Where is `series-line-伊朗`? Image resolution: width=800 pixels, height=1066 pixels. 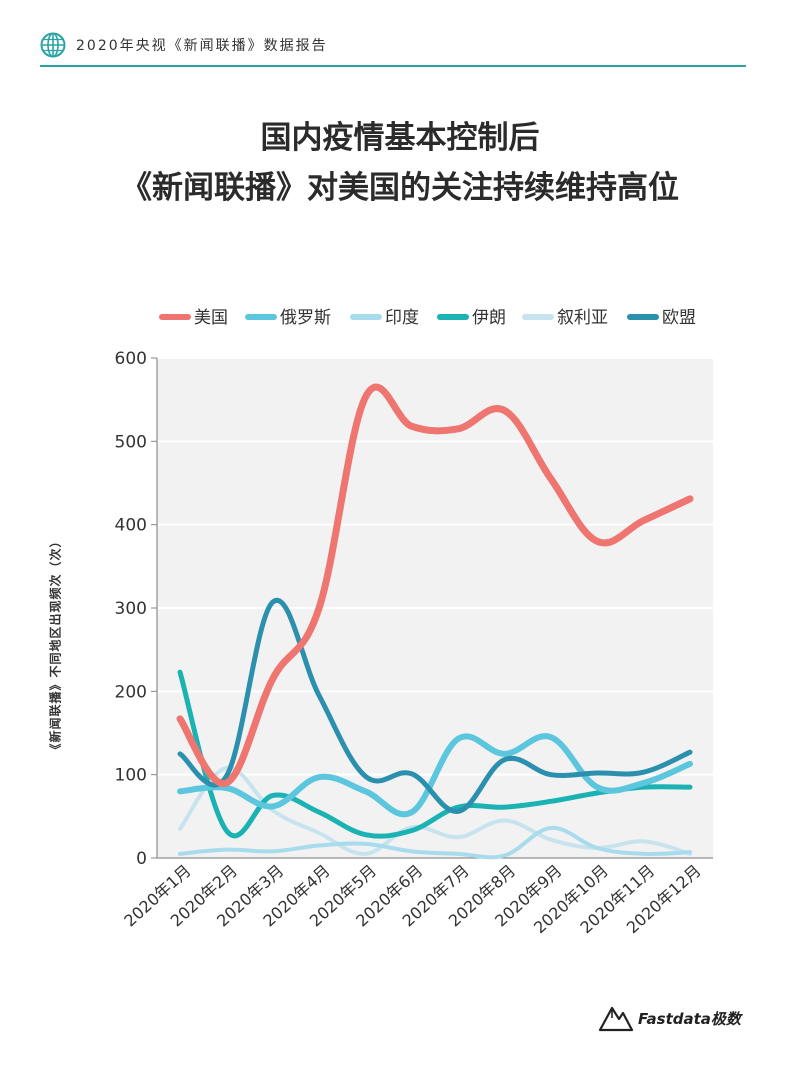 series-line-伊朗 is located at coordinates (435, 754).